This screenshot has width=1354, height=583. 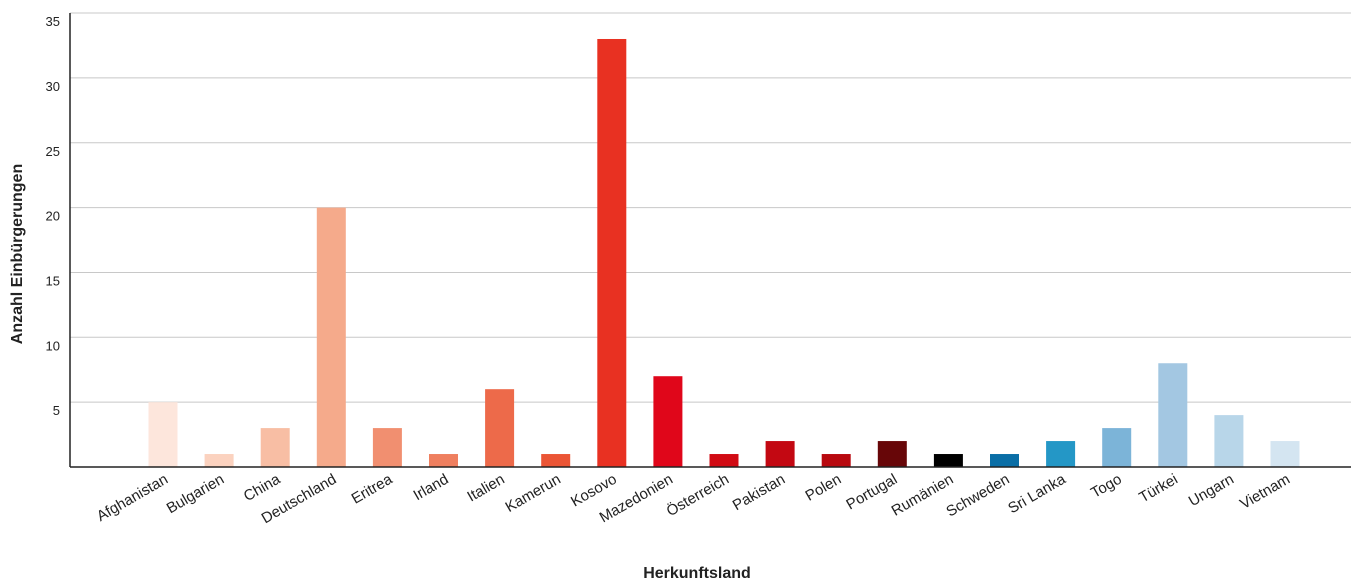 What do you see at coordinates (17, 254) in the screenshot?
I see `y-axis-title: Anzahl Einbürgerungen` at bounding box center [17, 254].